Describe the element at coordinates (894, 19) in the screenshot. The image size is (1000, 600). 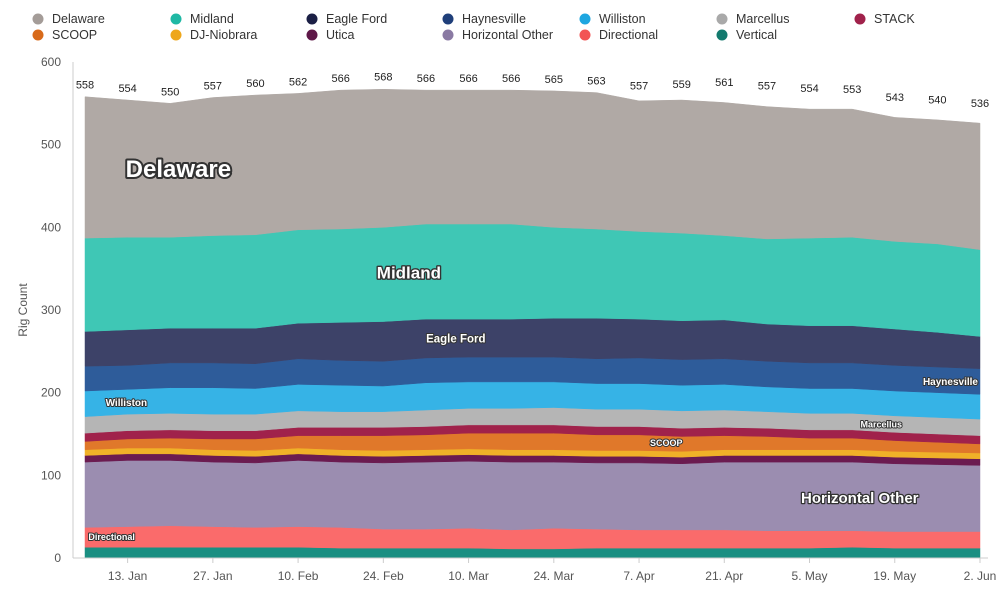
I see `legend-label: STACK` at that location.